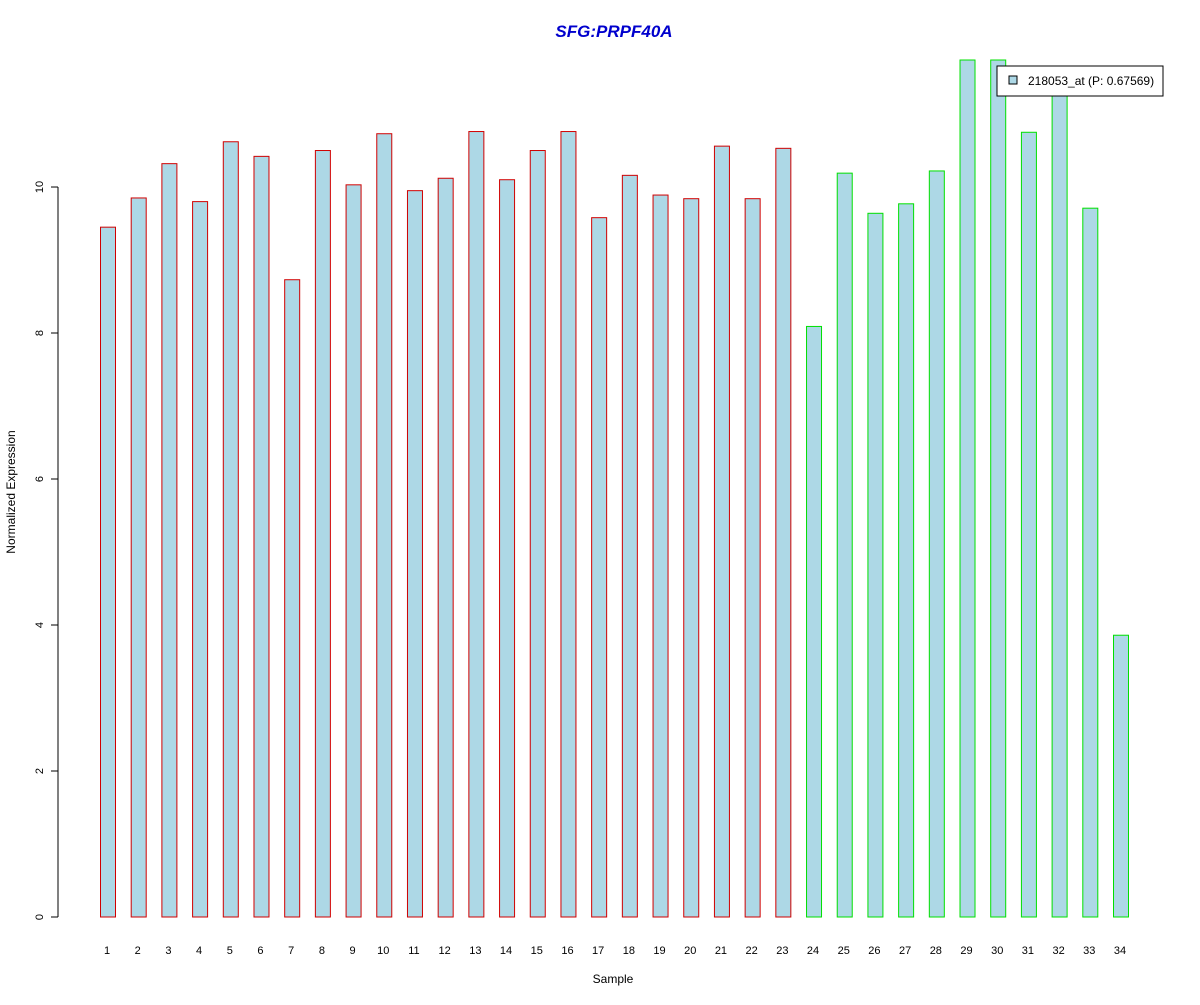  What do you see at coordinates (813, 951) in the screenshot?
I see `x-tick-label: 24` at bounding box center [813, 951].